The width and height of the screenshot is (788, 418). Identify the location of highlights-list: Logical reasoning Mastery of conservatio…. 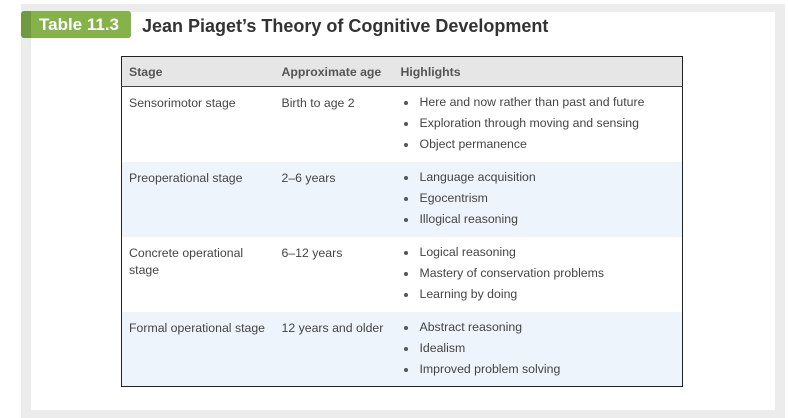
(542, 273).